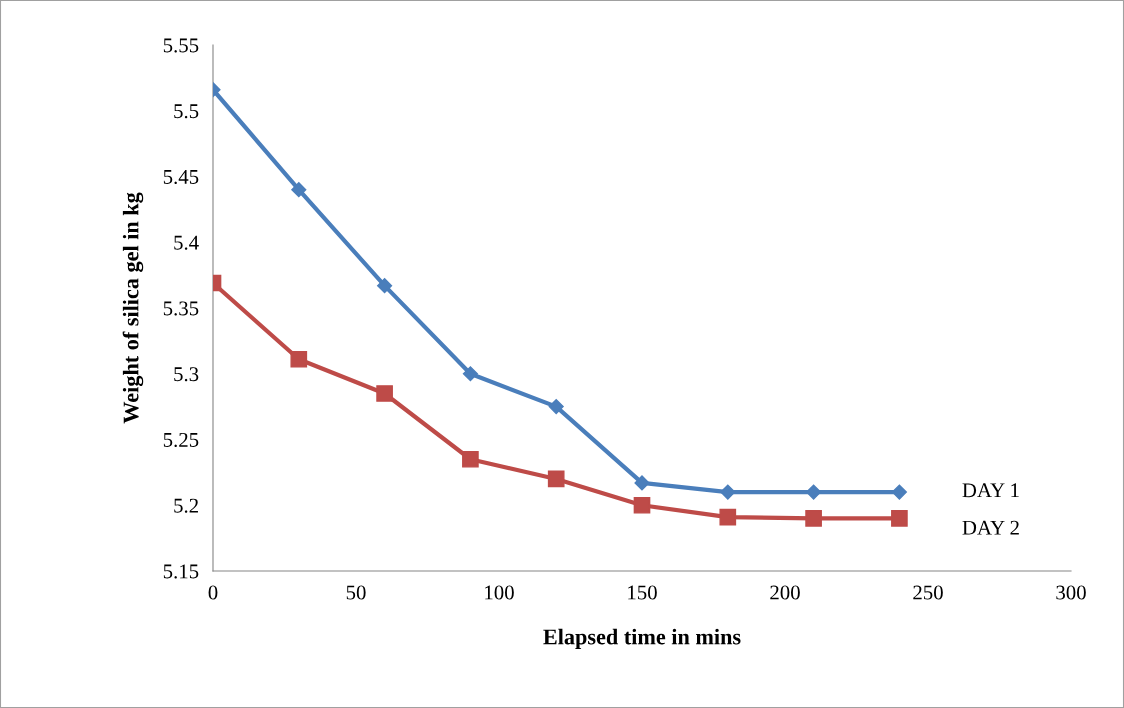 The height and width of the screenshot is (708, 1124). What do you see at coordinates (186, 374) in the screenshot?
I see `y-tick-label: 5.3` at bounding box center [186, 374].